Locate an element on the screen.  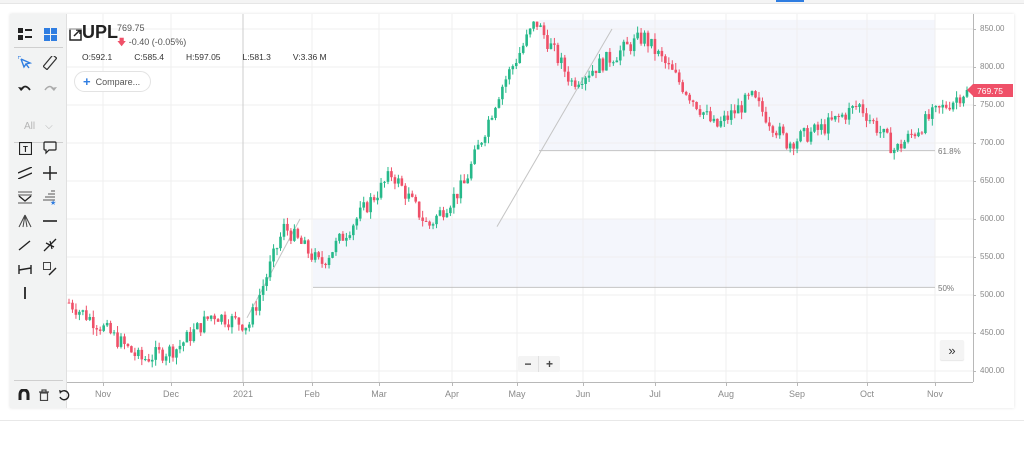
high-value: H:597.05 is located at coordinates (203, 57).